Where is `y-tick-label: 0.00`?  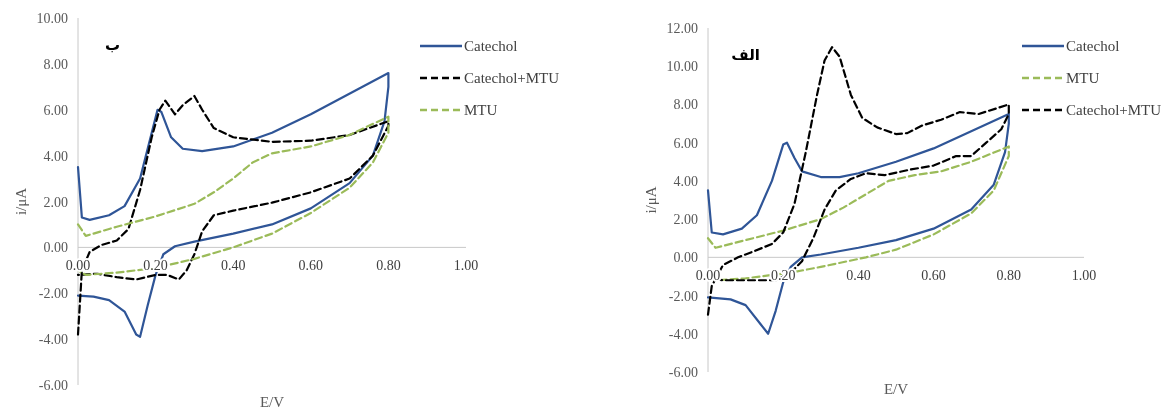
y-tick-label: 0.00 is located at coordinates (55, 248).